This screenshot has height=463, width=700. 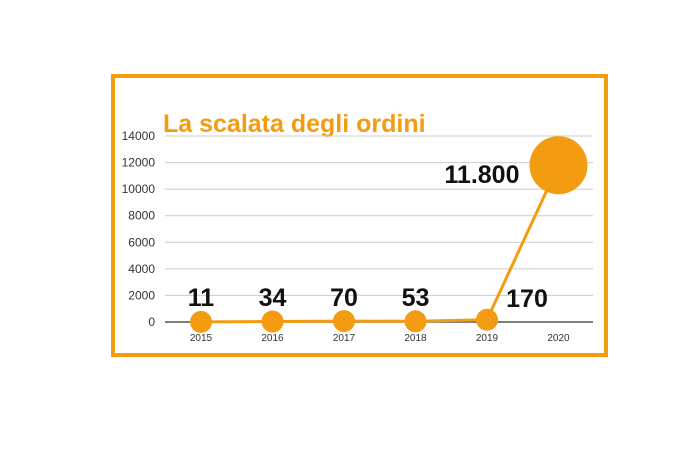 I want to click on data-label-2019: 170, so click(x=527, y=299).